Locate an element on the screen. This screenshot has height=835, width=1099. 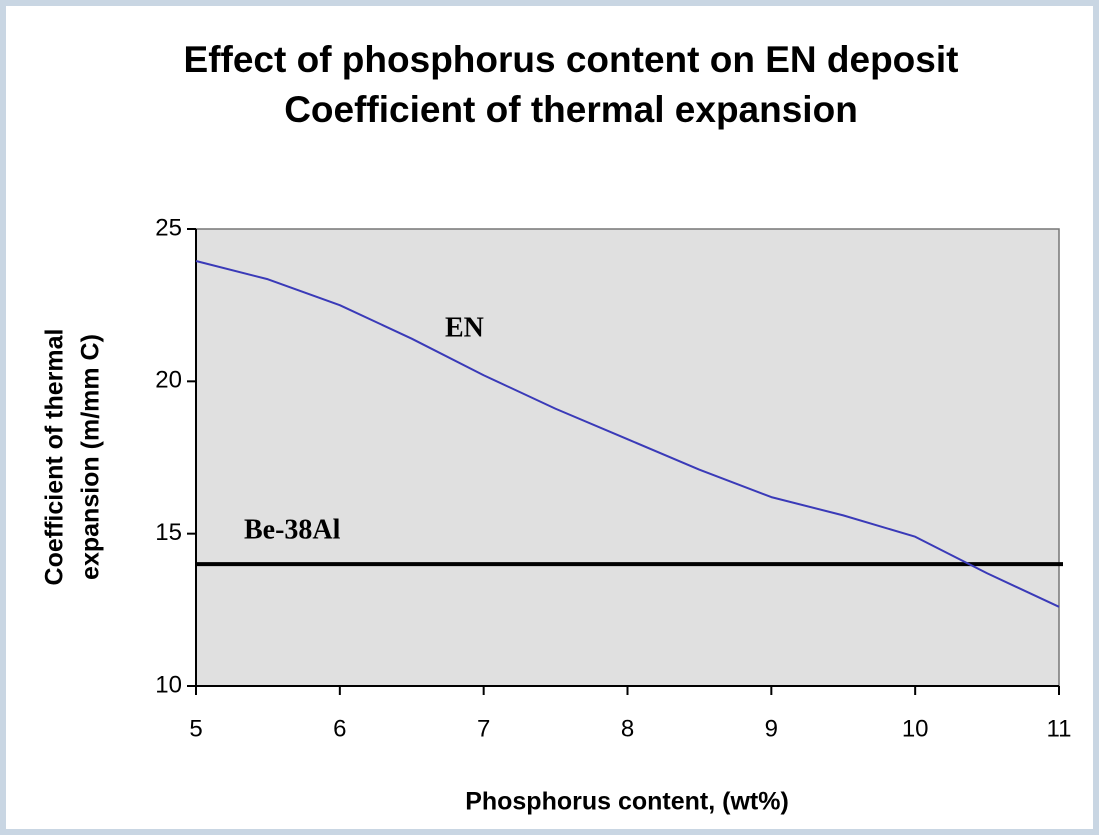
reference-label: Be-38Al is located at coordinates (292, 530).